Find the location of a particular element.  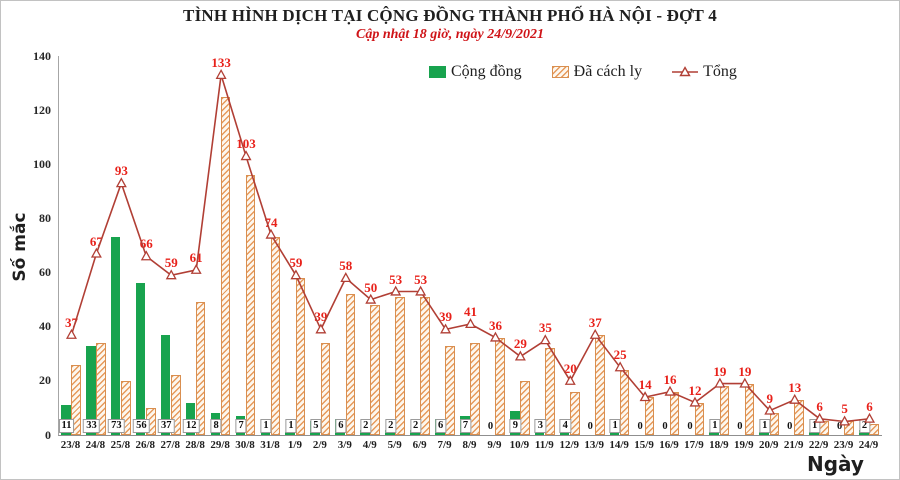

isolated-swatch-icon is located at coordinates (560, 72).